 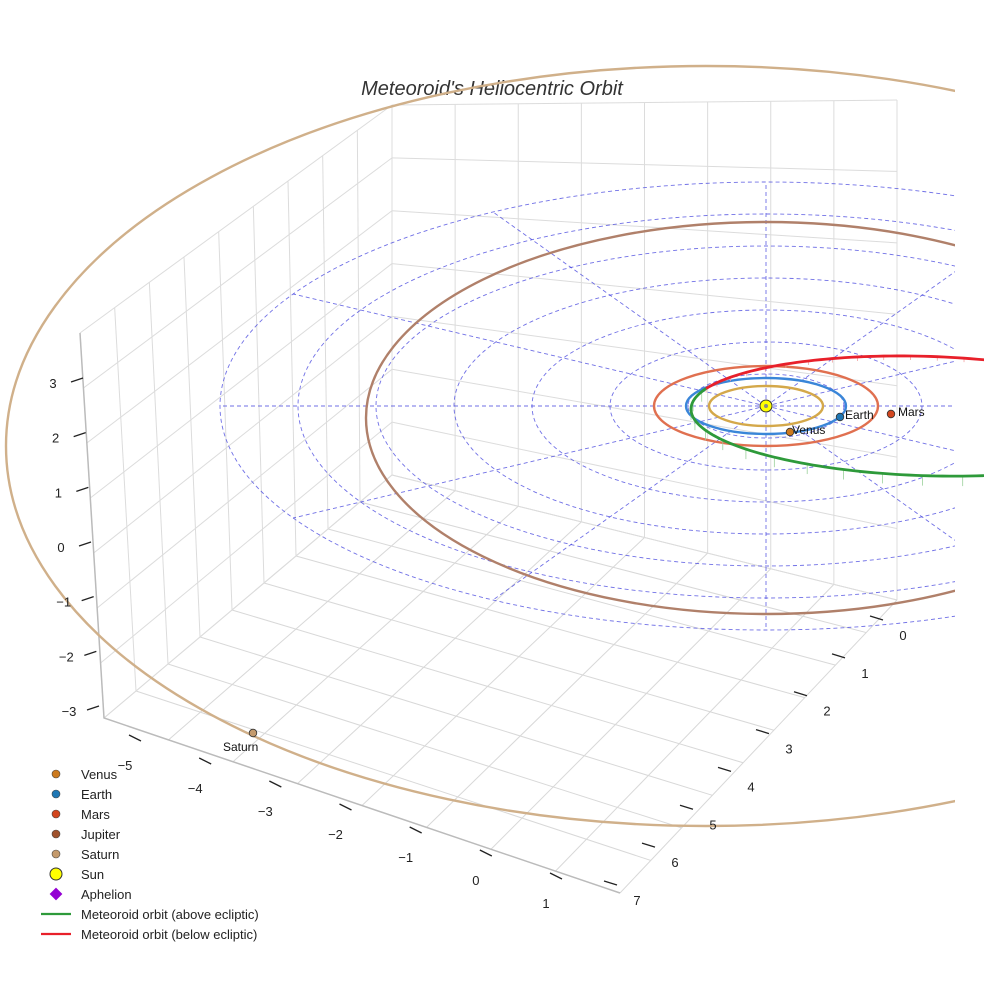 I want to click on z-tick-label: 2, so click(x=55, y=438).